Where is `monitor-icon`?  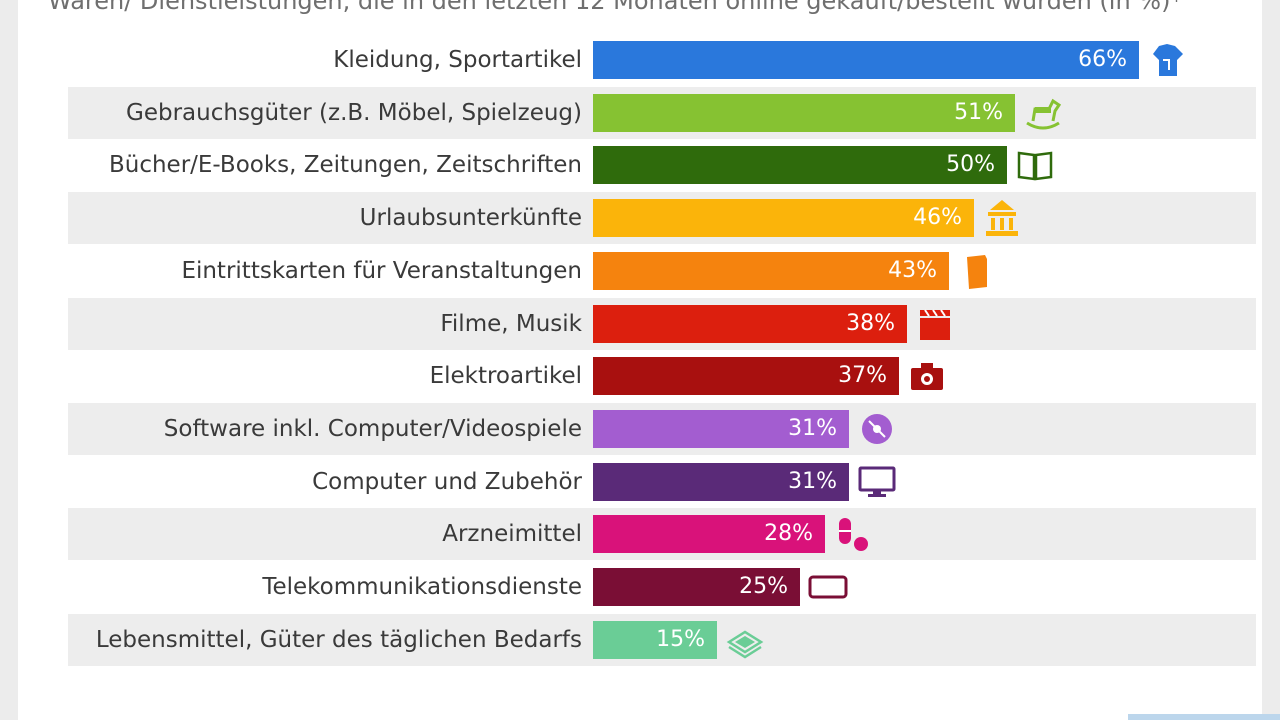
monitor-icon is located at coordinates (877, 482).